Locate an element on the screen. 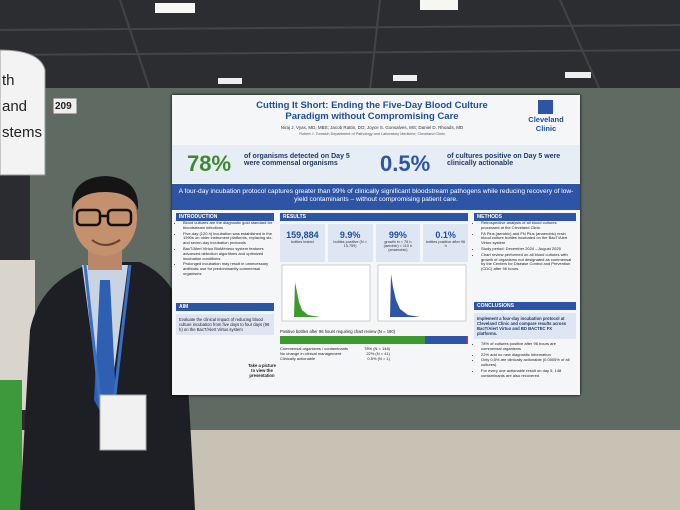  section-heading: METHODS is located at coordinates (525, 217).